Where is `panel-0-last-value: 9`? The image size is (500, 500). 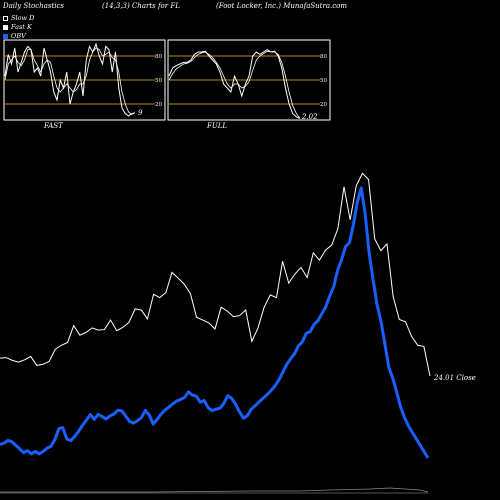 panel-0-last-value: 9 is located at coordinates (140, 113).